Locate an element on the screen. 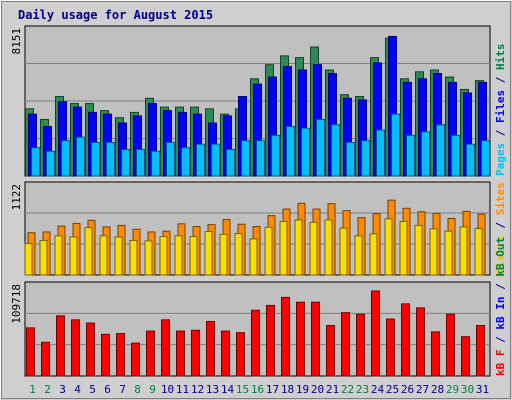 The width and height of the screenshot is (512, 400). x-tick-label-20: 20 is located at coordinates (317, 389).